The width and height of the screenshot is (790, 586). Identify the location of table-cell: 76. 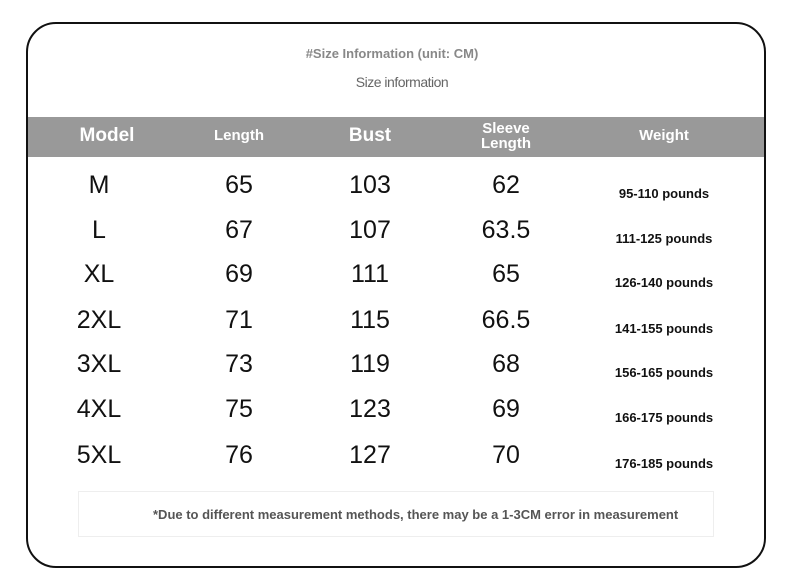
(239, 455).